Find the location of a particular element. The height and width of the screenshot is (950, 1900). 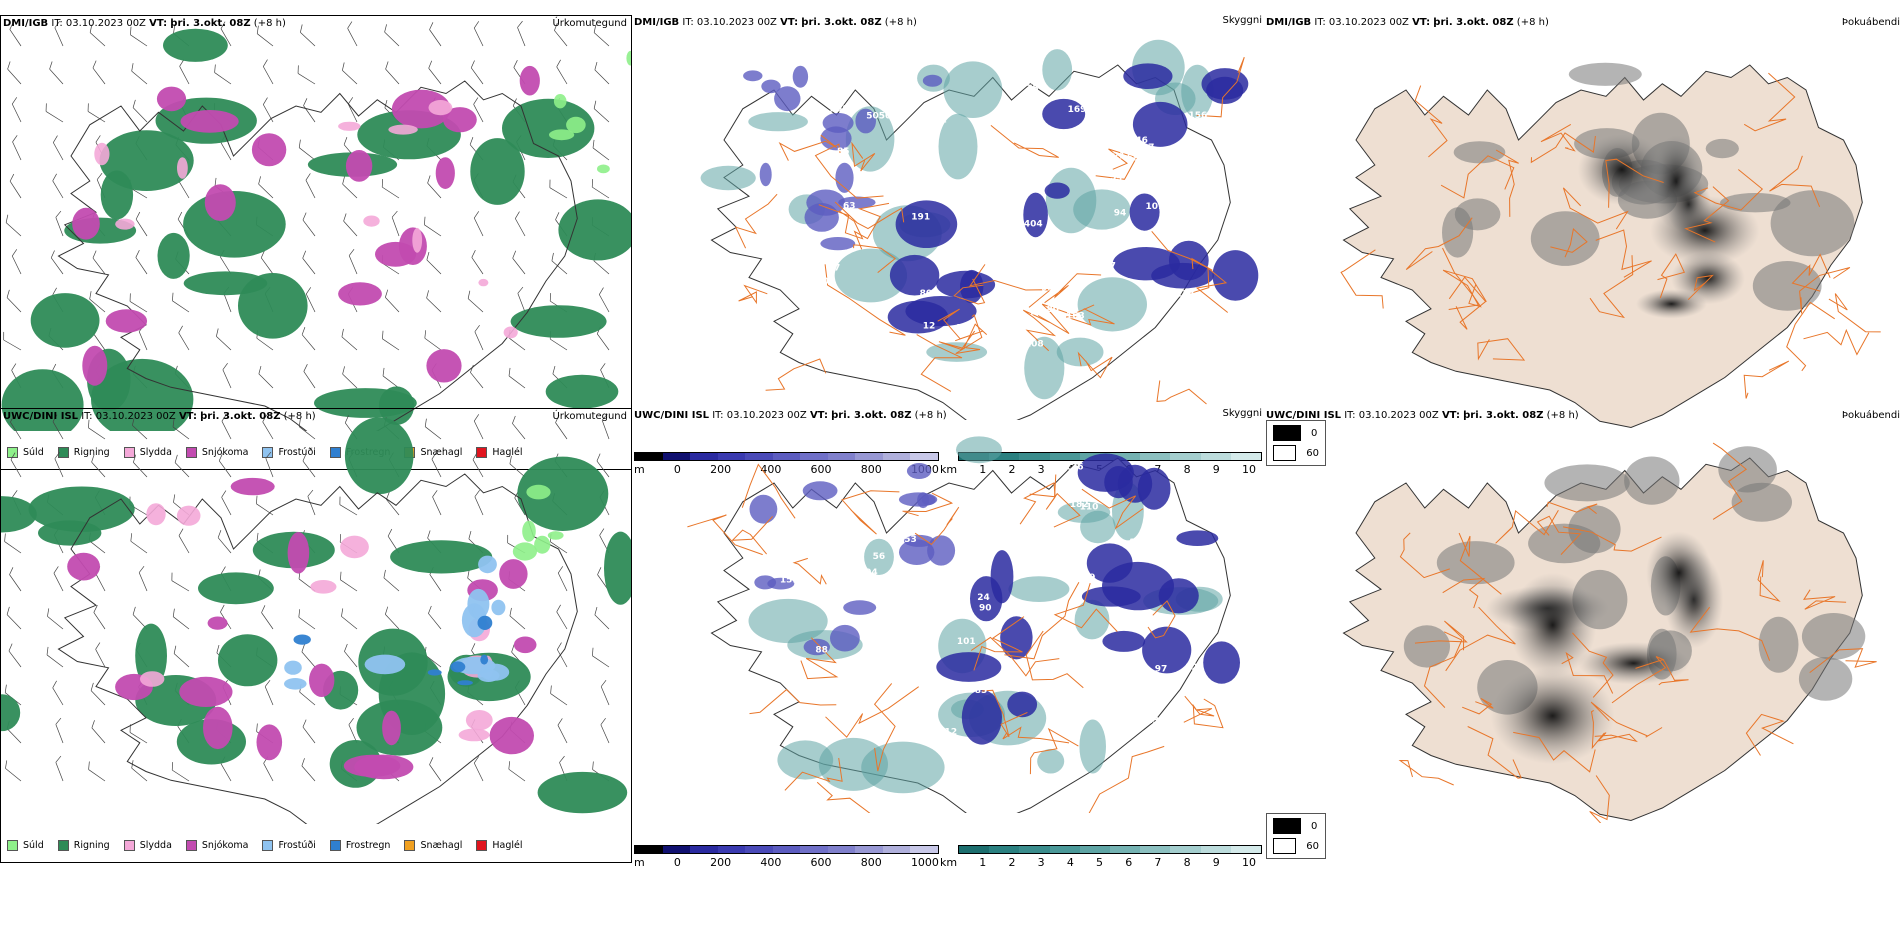

fog-scale-item: 60 is located at coordinates (1296, 846).